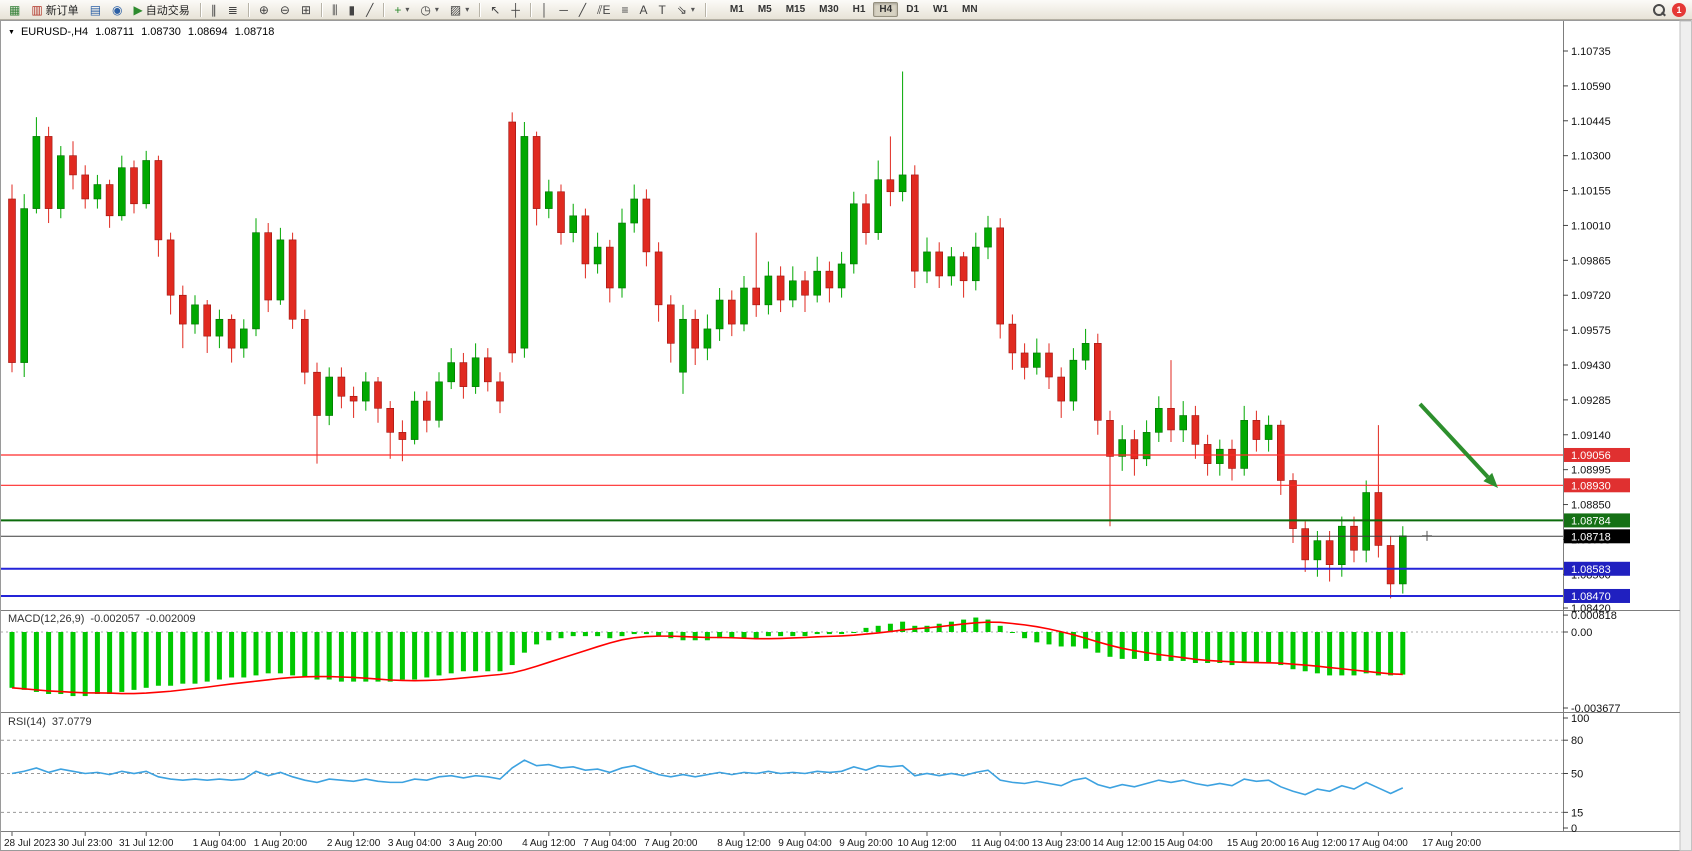 The image size is (1692, 851). I want to click on chart-shift-button: ∥, so click(214, 9).